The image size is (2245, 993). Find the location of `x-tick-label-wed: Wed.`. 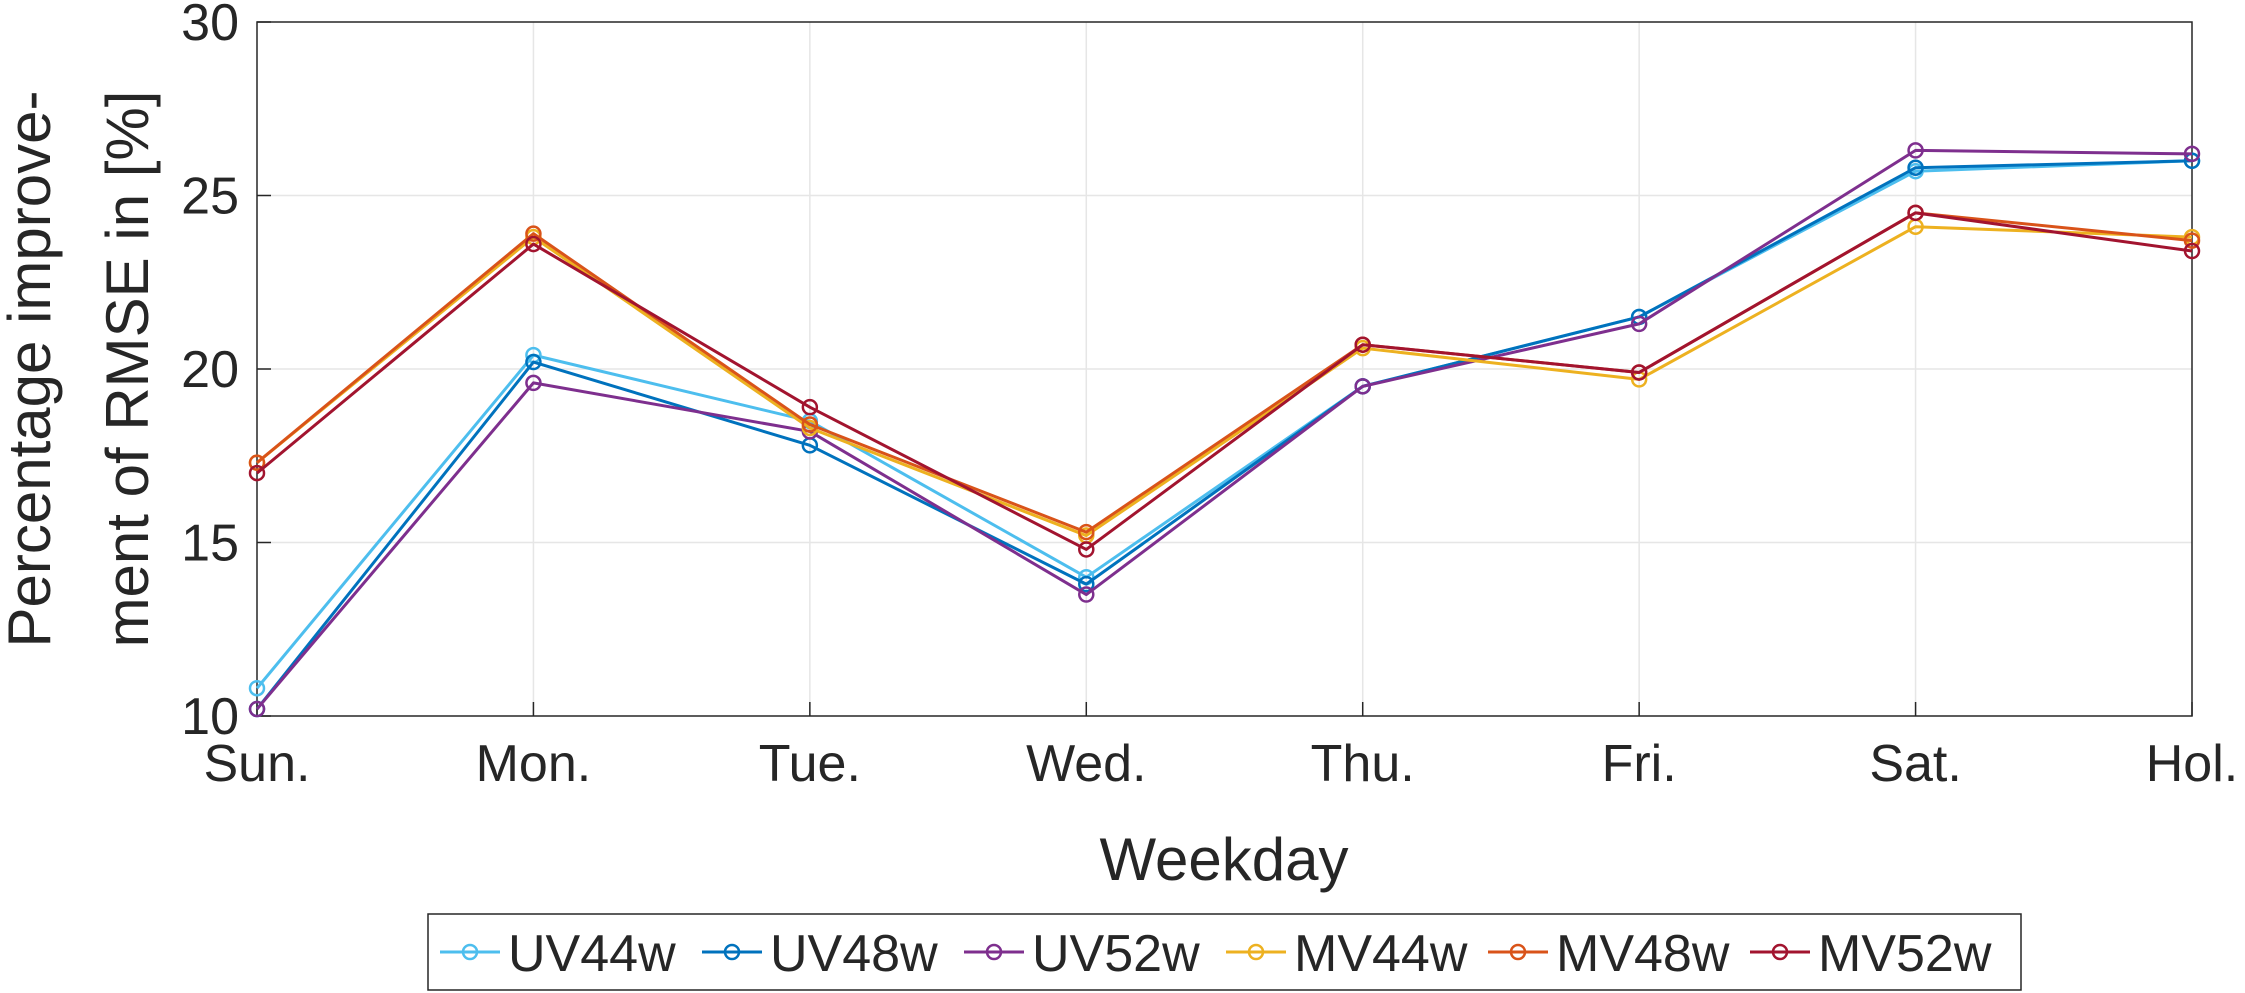

x-tick-label-wed: Wed. is located at coordinates (1086, 764).